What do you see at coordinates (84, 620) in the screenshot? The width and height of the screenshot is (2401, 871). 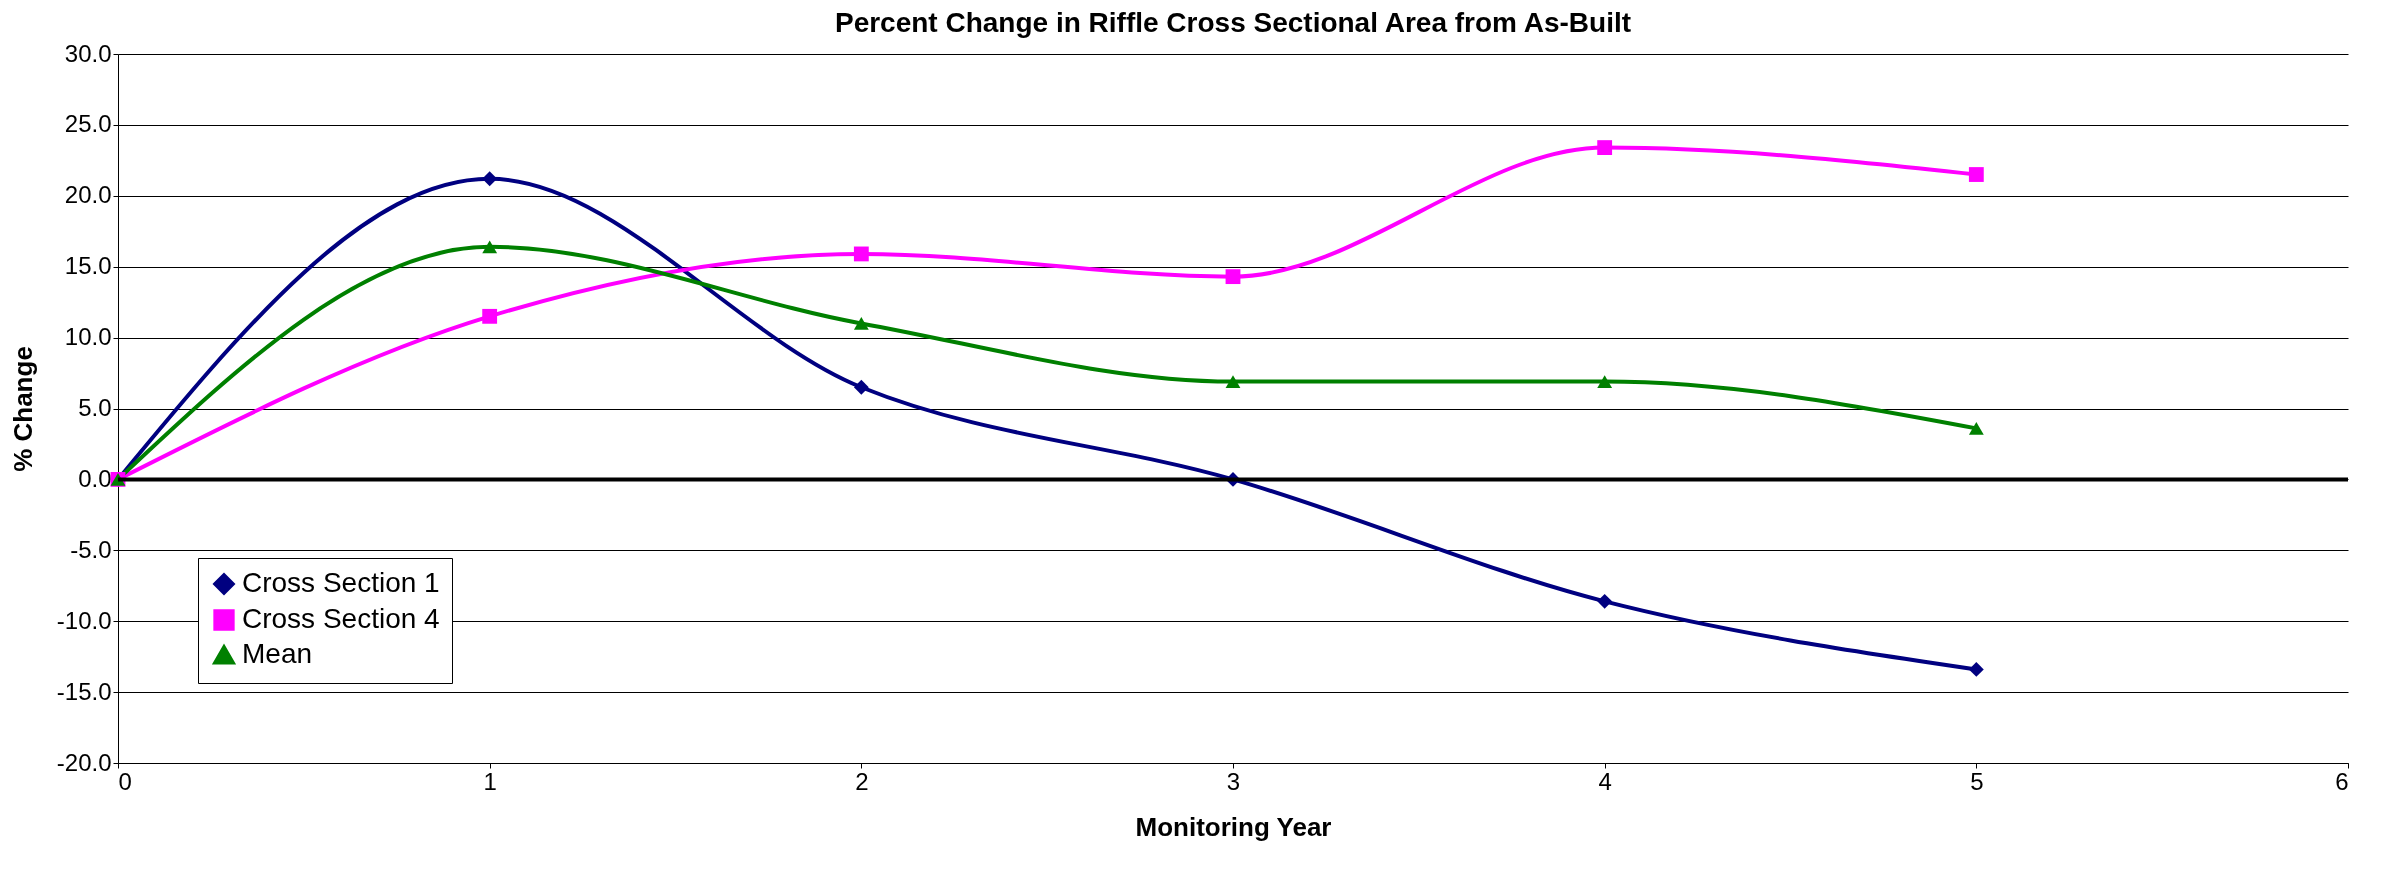 I see `y-tick-label: -10.0` at bounding box center [84, 620].